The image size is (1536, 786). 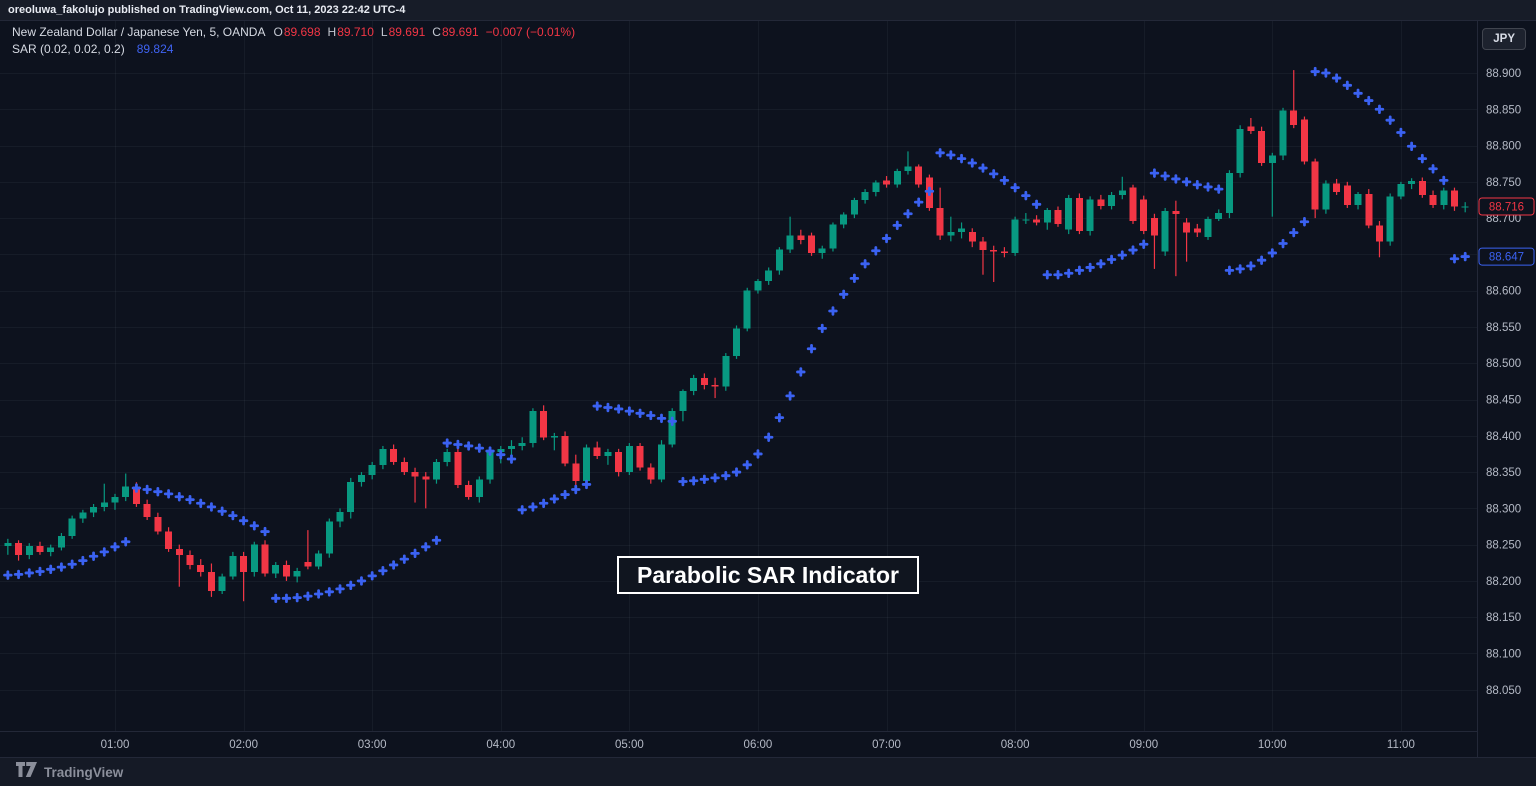 What do you see at coordinates (500, 745) in the screenshot?
I see `svg-text: 04:00` at bounding box center [500, 745].